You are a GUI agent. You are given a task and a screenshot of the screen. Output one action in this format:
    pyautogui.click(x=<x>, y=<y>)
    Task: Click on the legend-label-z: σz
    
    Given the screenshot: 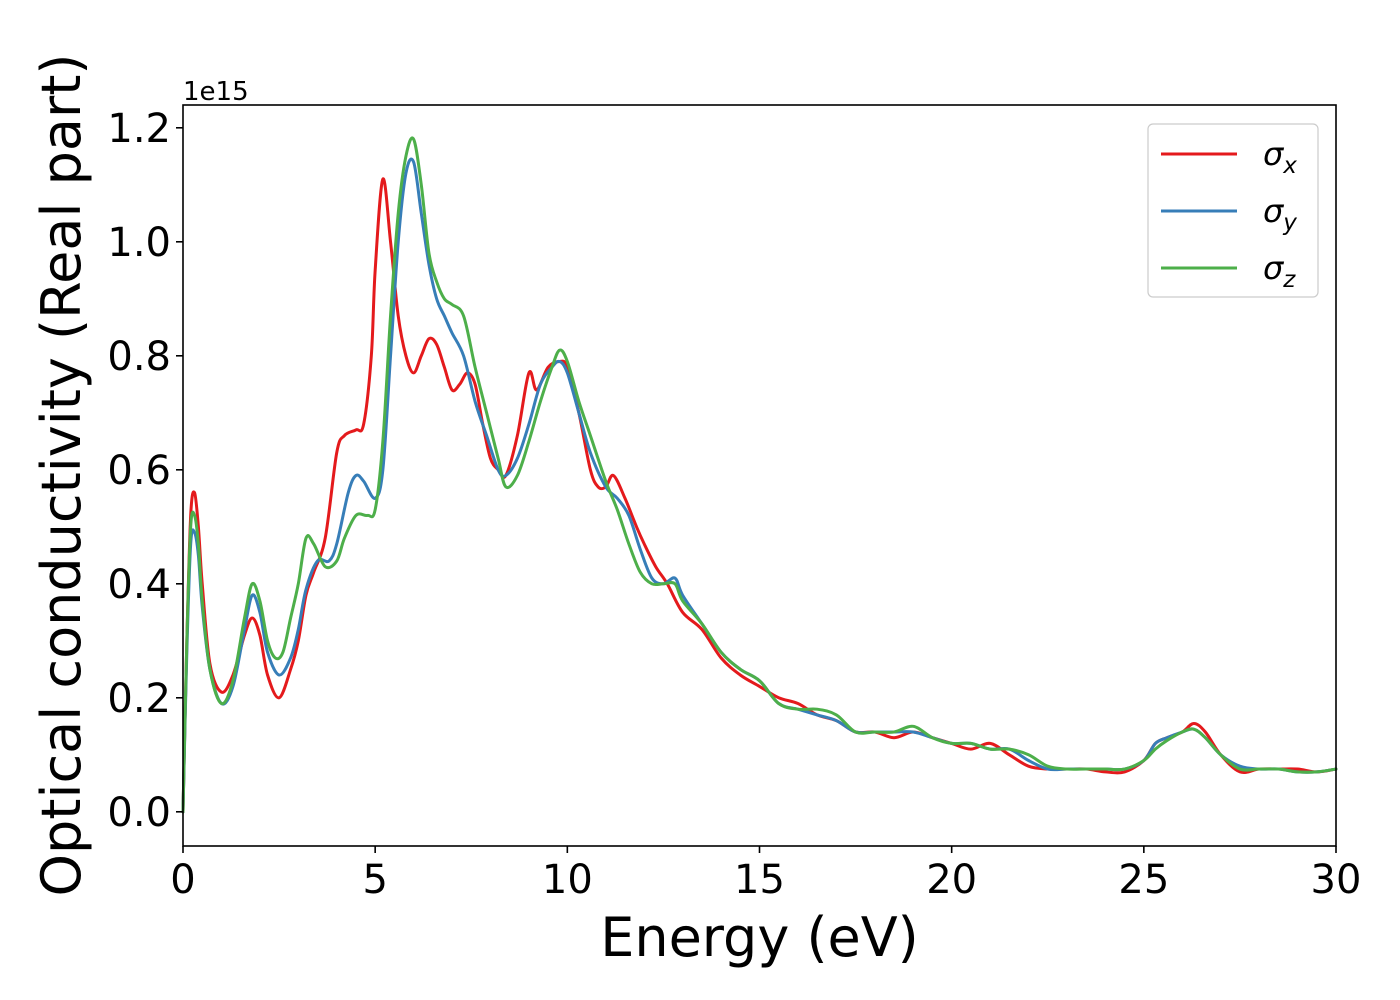 What is the action you would take?
    pyautogui.click(x=1279, y=271)
    